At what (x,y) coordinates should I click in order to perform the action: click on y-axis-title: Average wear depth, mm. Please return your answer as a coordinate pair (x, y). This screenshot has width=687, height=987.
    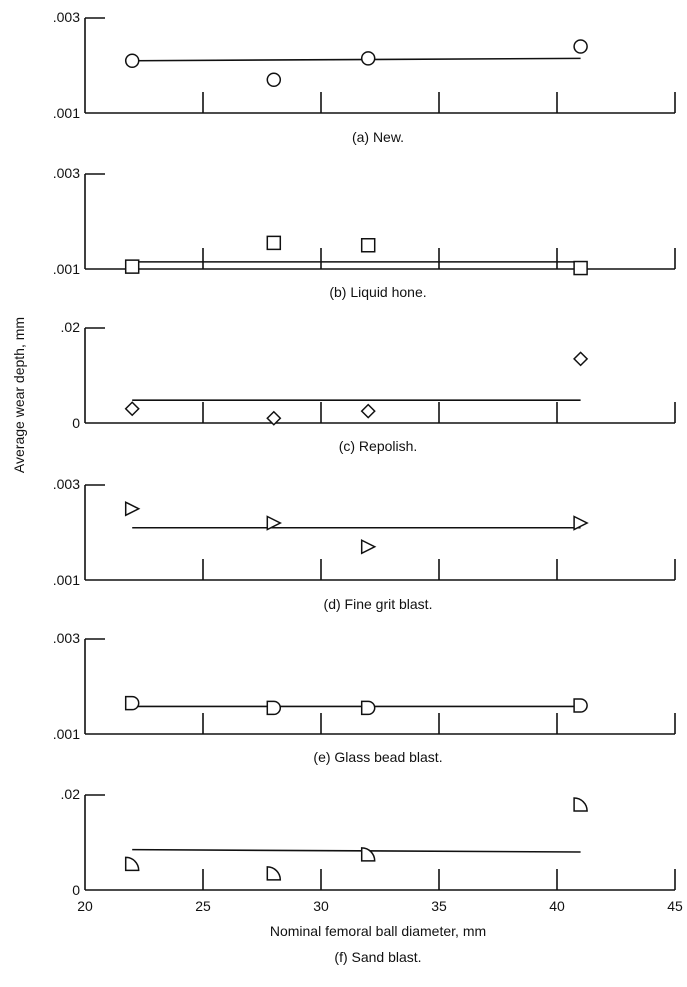
    Looking at the image, I should click on (19, 395).